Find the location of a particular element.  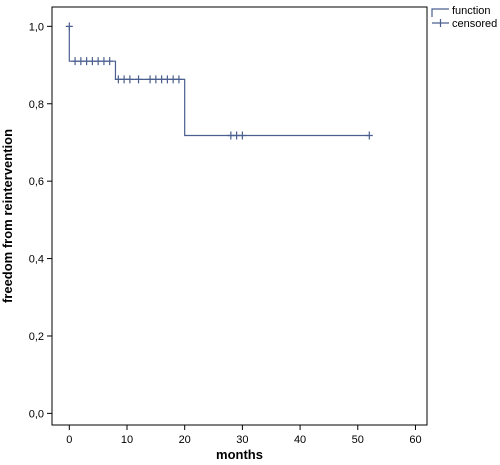

legend-censored-label: censored is located at coordinates (474, 24).